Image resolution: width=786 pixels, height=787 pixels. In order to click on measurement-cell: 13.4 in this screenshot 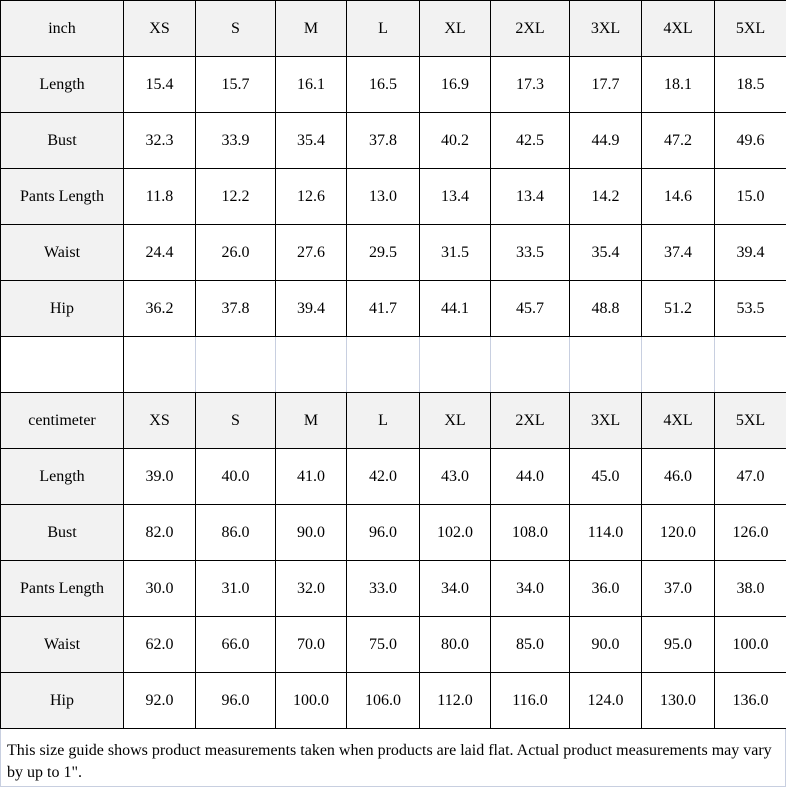, I will do `click(455, 197)`.